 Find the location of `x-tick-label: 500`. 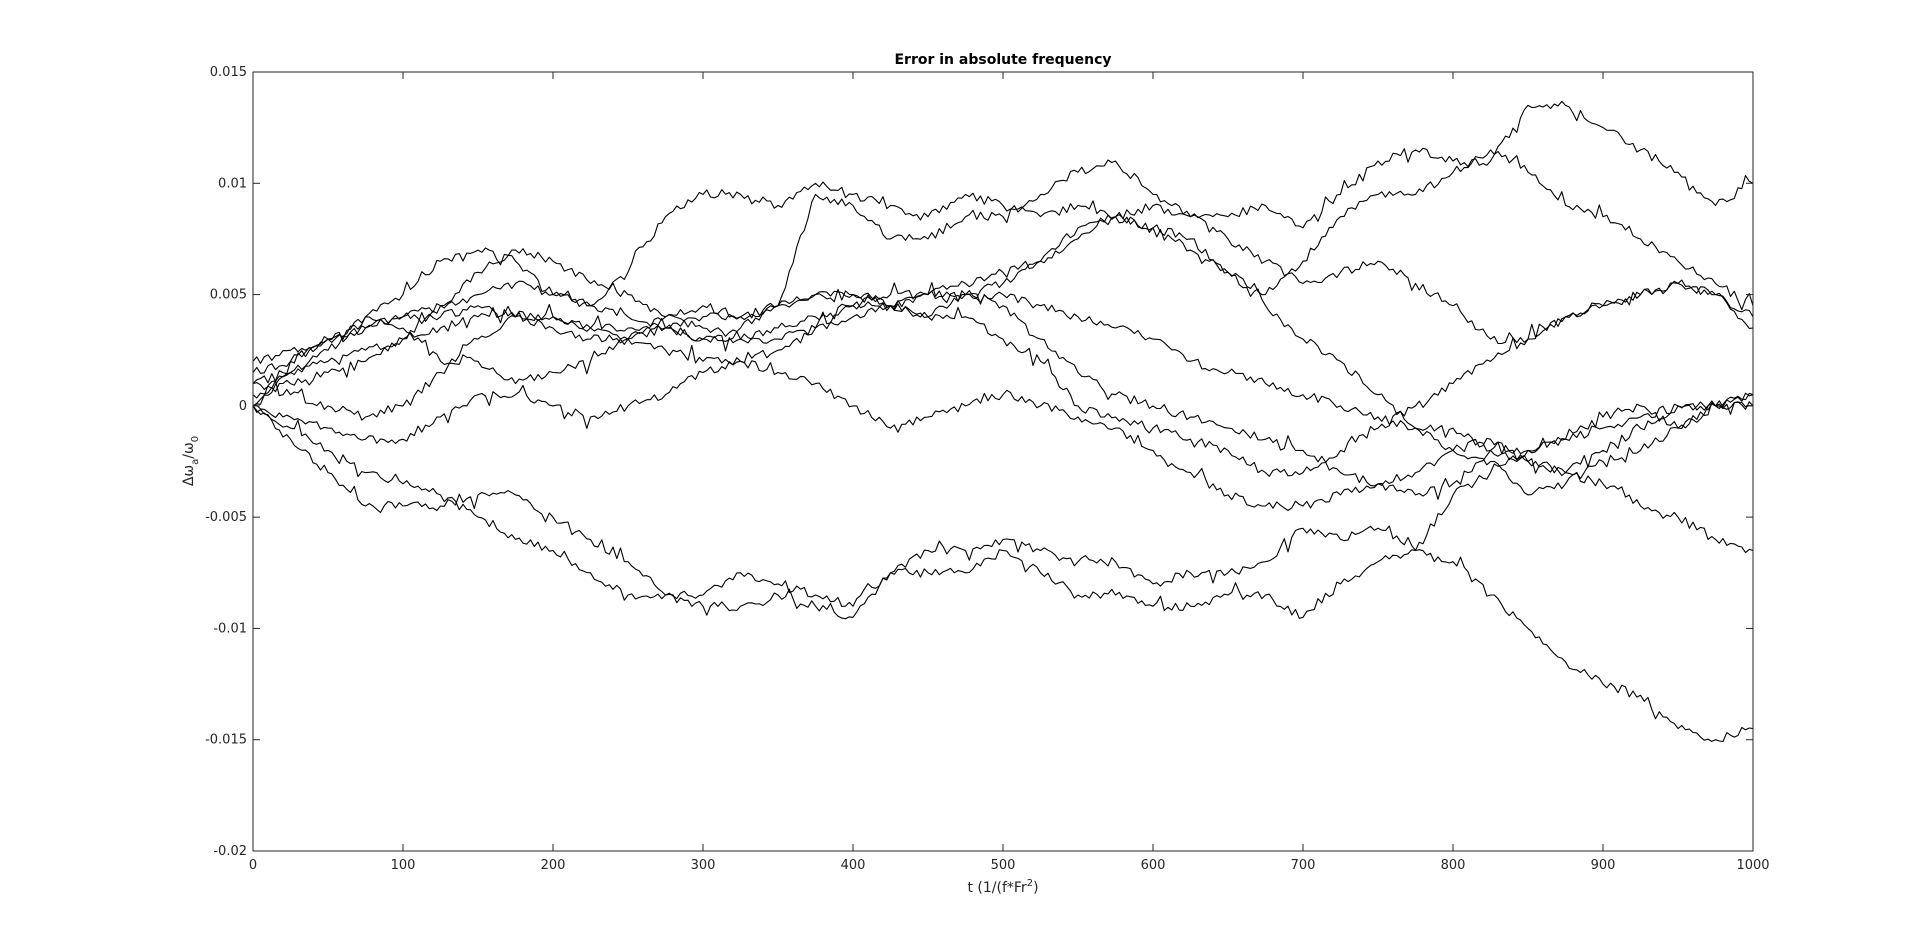

x-tick-label: 500 is located at coordinates (1003, 865).